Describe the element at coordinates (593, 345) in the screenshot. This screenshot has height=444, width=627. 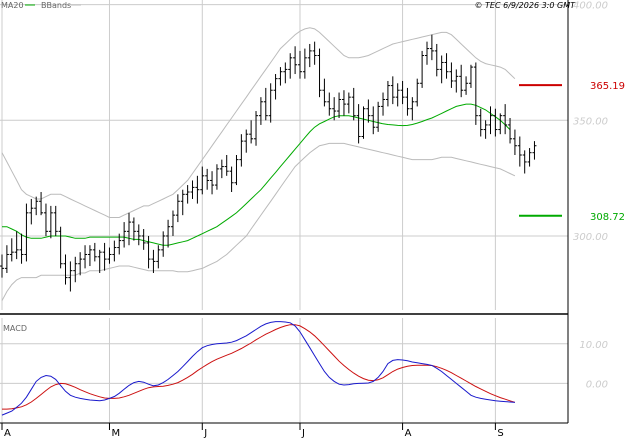
I see `macd-tick-label: 10.00` at that location.